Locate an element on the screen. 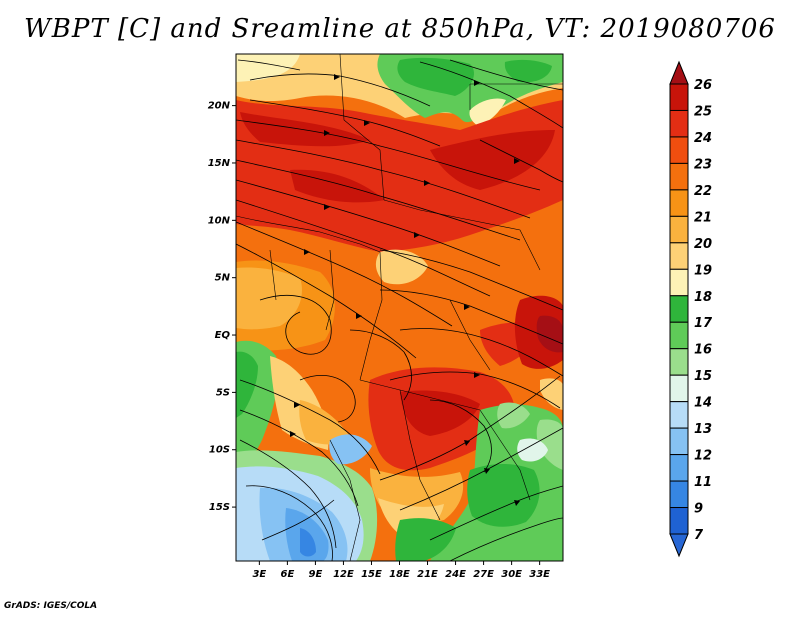  lat-tick-label: 5N is located at coordinates (223, 278).